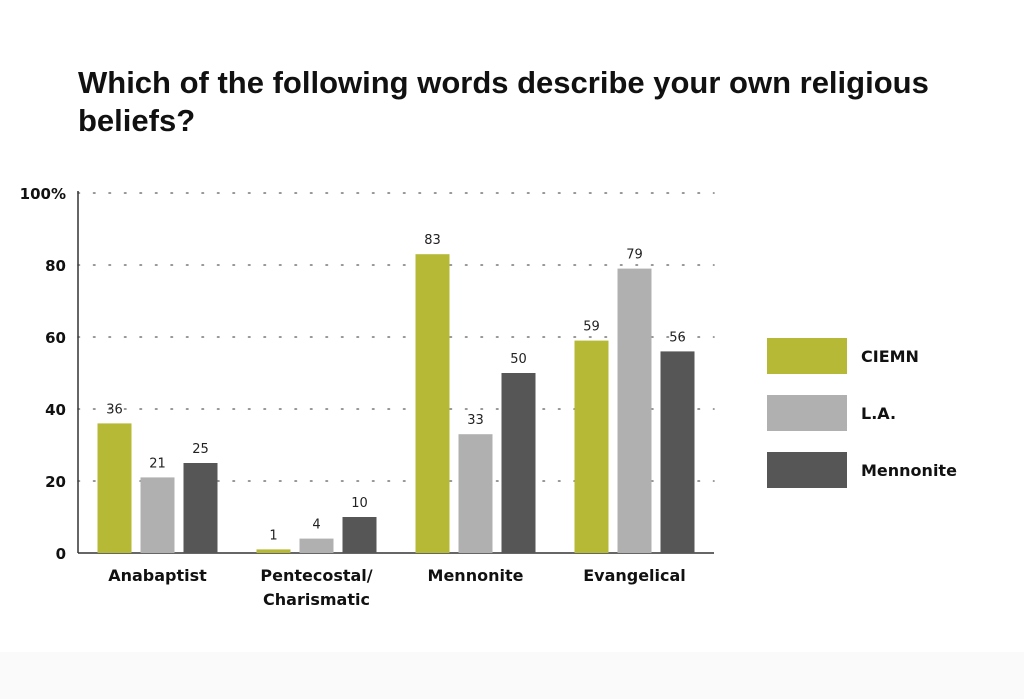 This screenshot has width=1024, height=699. Describe the element at coordinates (909, 470) in the screenshot. I see `legend-label: Mennonite` at that location.